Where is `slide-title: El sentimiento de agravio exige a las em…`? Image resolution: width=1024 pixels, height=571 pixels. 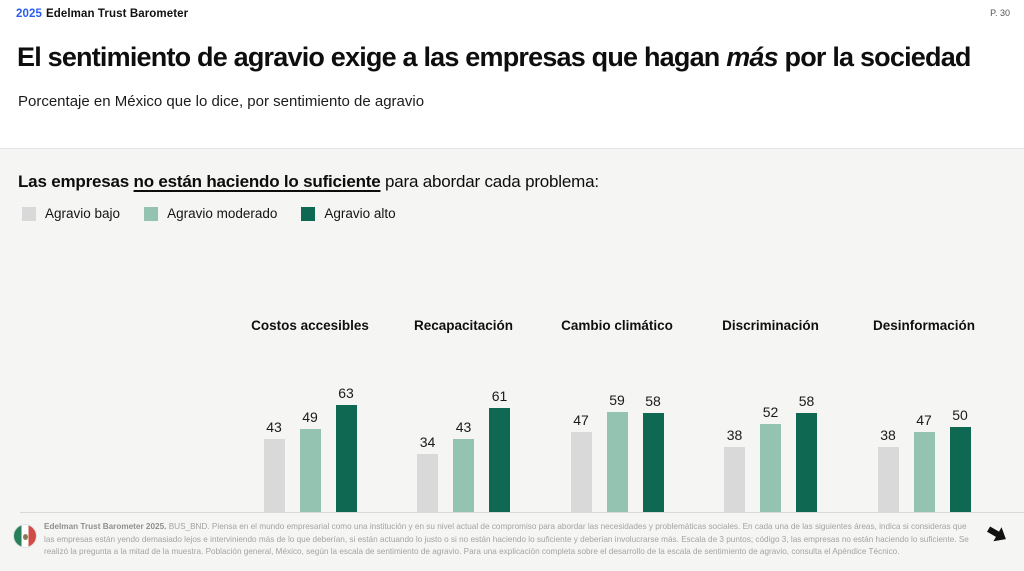 slide-title: El sentimiento de agravio exige a las em… is located at coordinates (494, 57).